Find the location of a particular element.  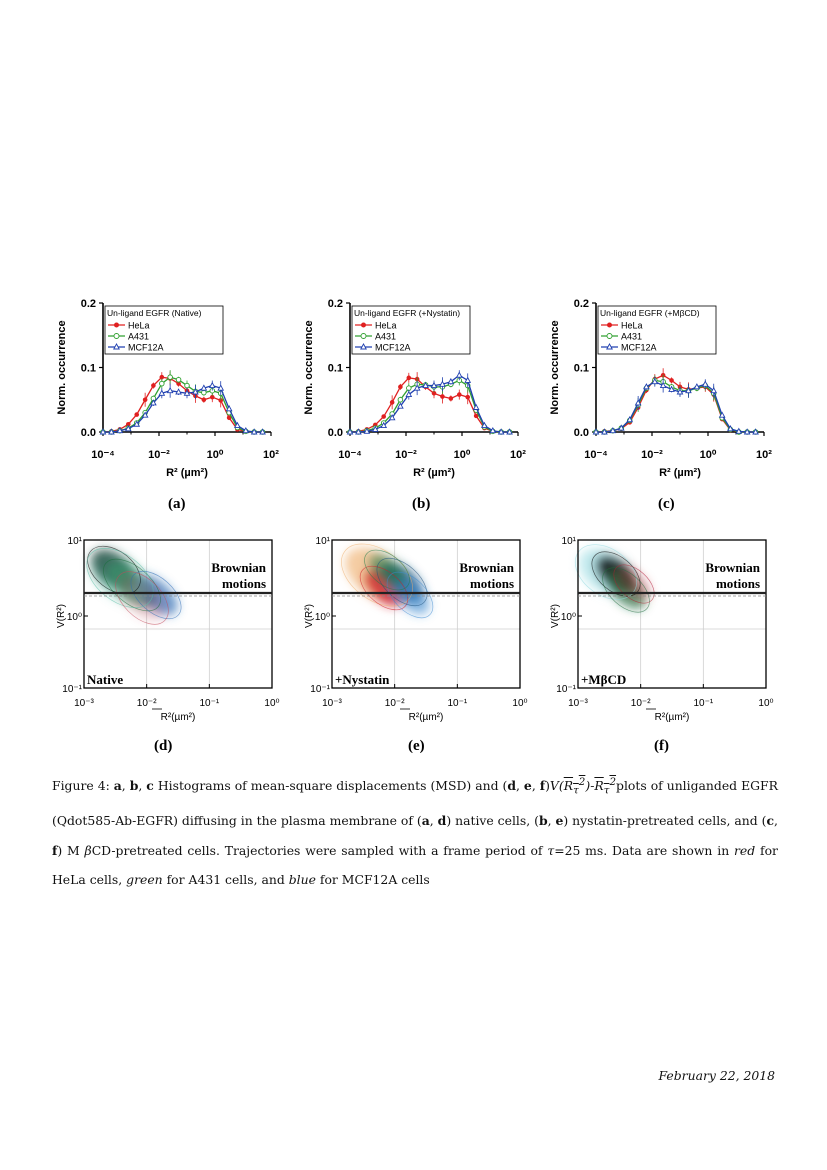

series-line-a431 is located at coordinates (676, 406).